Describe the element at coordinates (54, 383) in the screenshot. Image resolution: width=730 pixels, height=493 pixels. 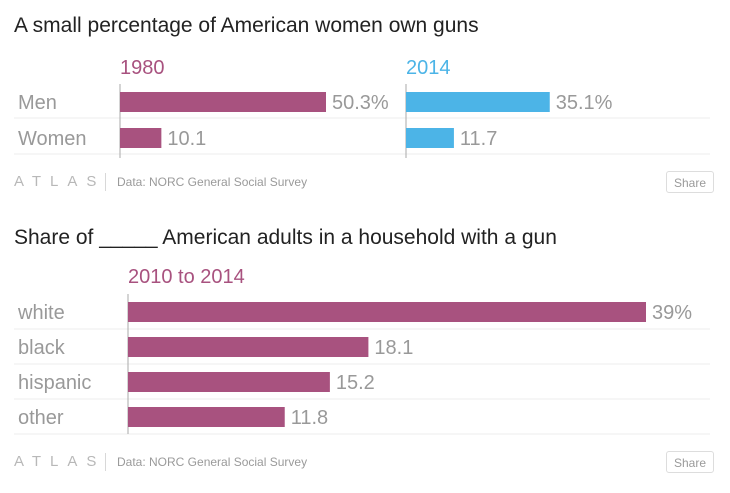
I see `category-label-hispanic: hispanic` at that location.